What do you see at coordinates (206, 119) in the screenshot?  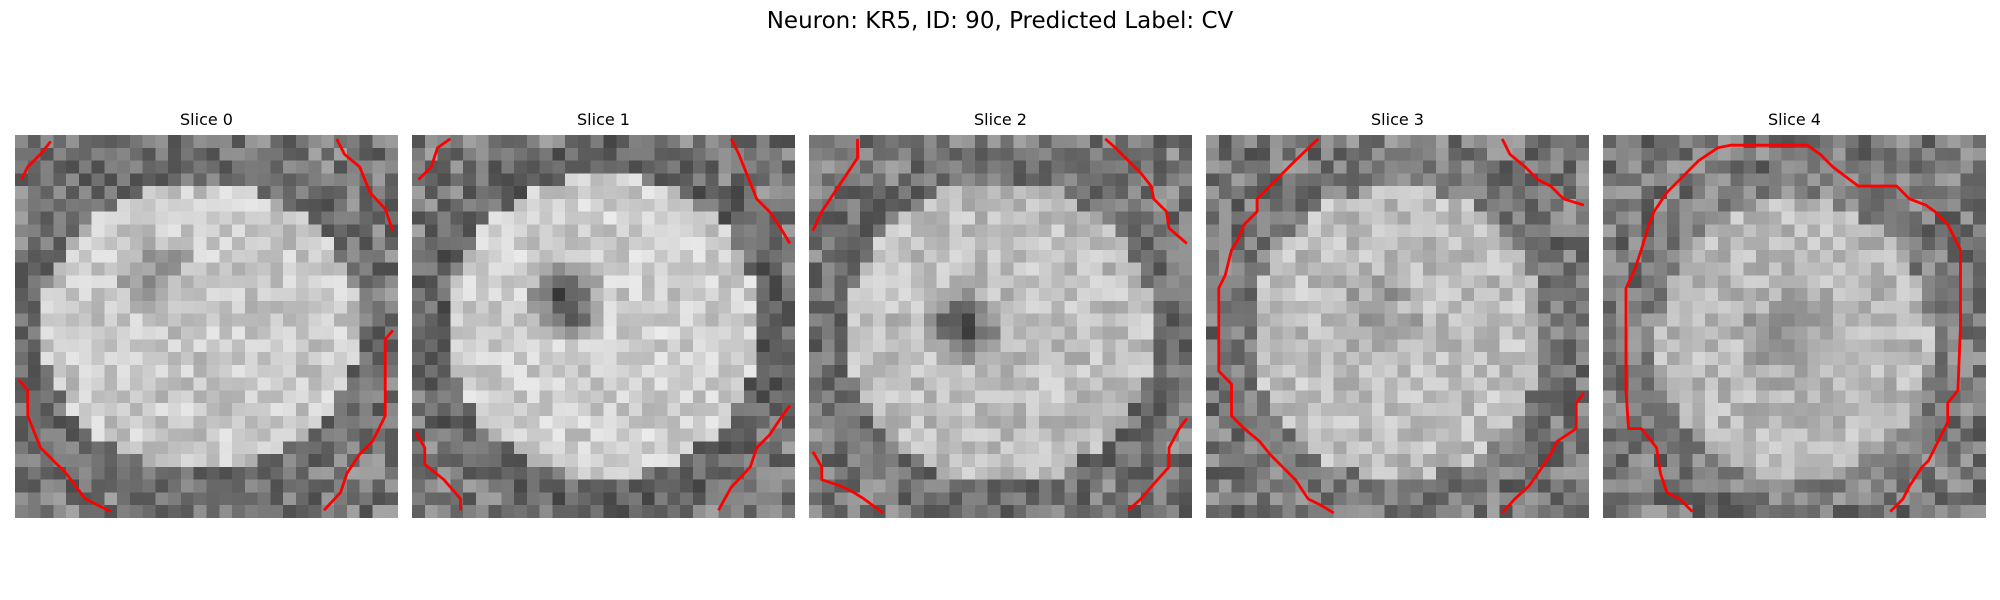 I see `slice-title-0: Slice 0` at bounding box center [206, 119].